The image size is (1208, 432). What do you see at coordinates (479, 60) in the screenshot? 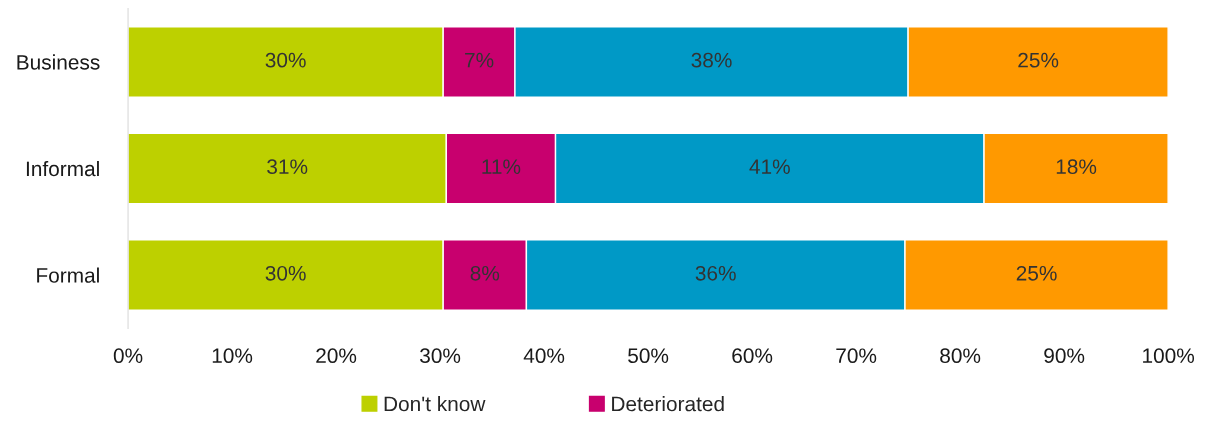
I see `data-label: 7%` at bounding box center [479, 60].